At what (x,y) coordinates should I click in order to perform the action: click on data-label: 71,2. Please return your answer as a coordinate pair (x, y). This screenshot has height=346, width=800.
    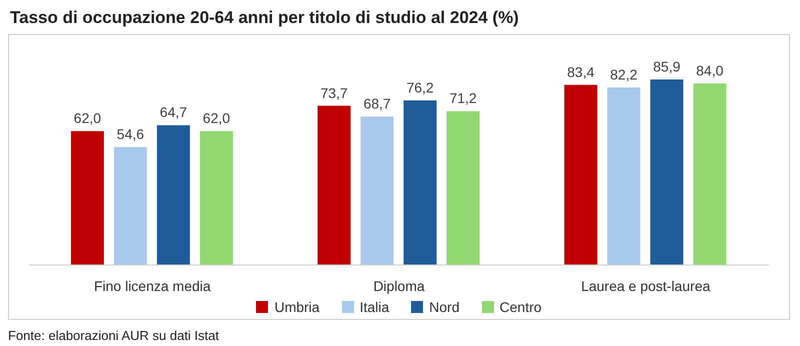
    Looking at the image, I should click on (463, 98).